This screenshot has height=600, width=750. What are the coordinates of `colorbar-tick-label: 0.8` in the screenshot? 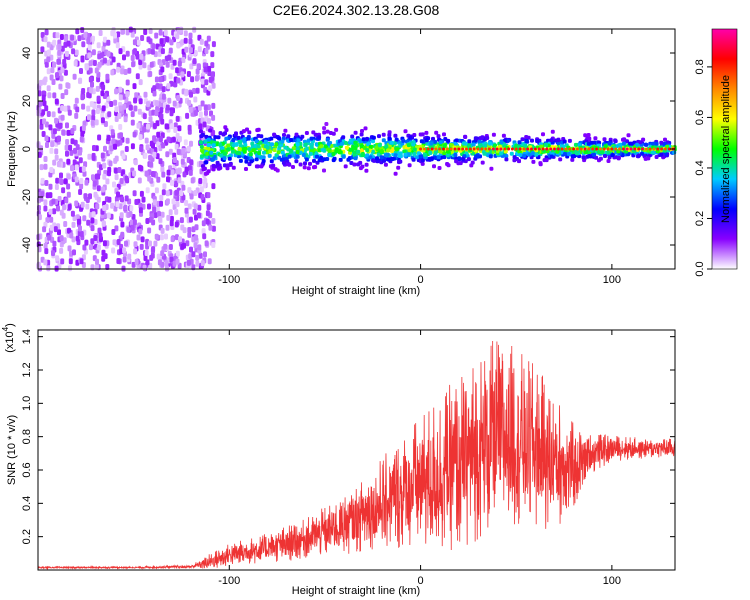 It's located at (700, 66).